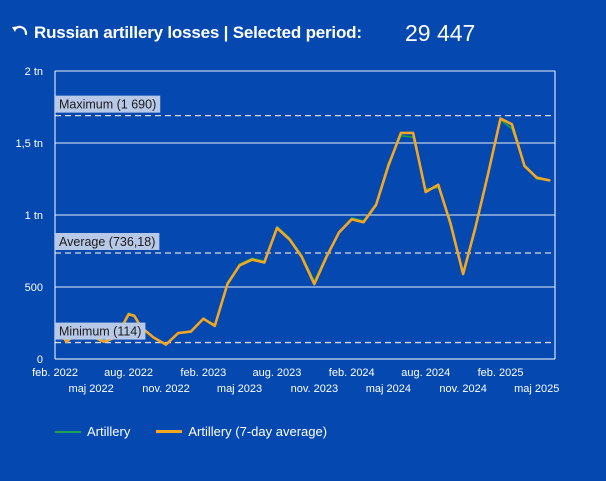  Describe the element at coordinates (315, 389) in the screenshot. I see `x-tick-label: nov. 2023` at that location.